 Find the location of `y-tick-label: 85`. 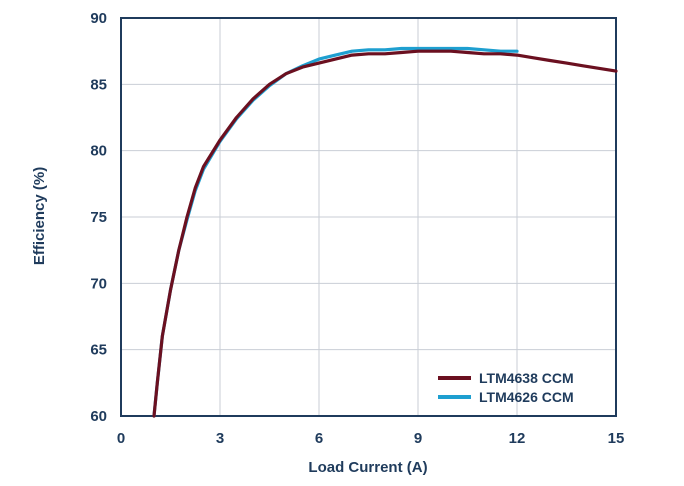

y-tick-label: 85 is located at coordinates (98, 84).